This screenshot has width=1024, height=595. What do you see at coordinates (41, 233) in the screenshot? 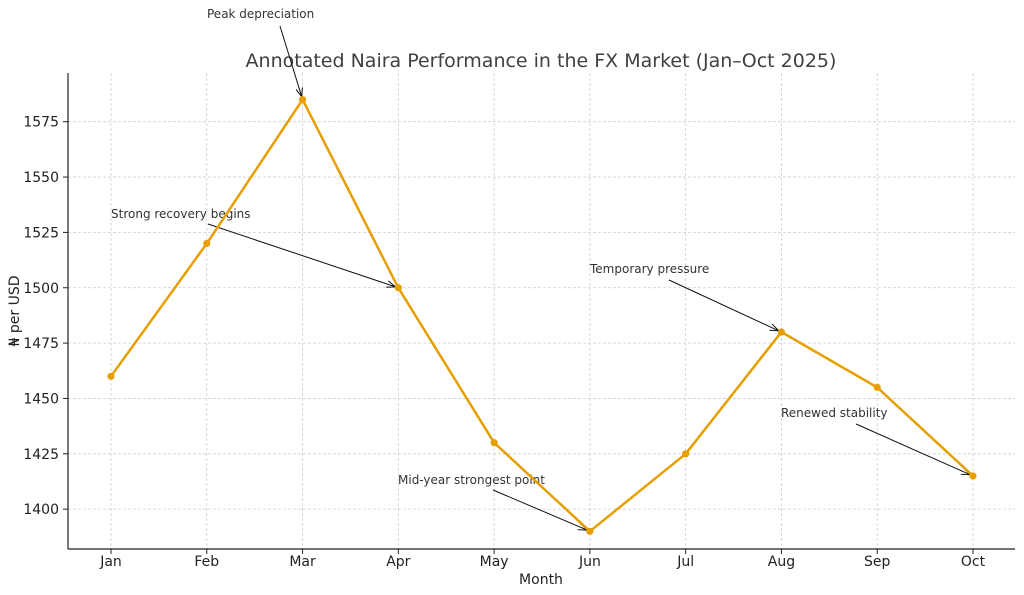
I see `y-tick-label: 1525` at bounding box center [41, 233].